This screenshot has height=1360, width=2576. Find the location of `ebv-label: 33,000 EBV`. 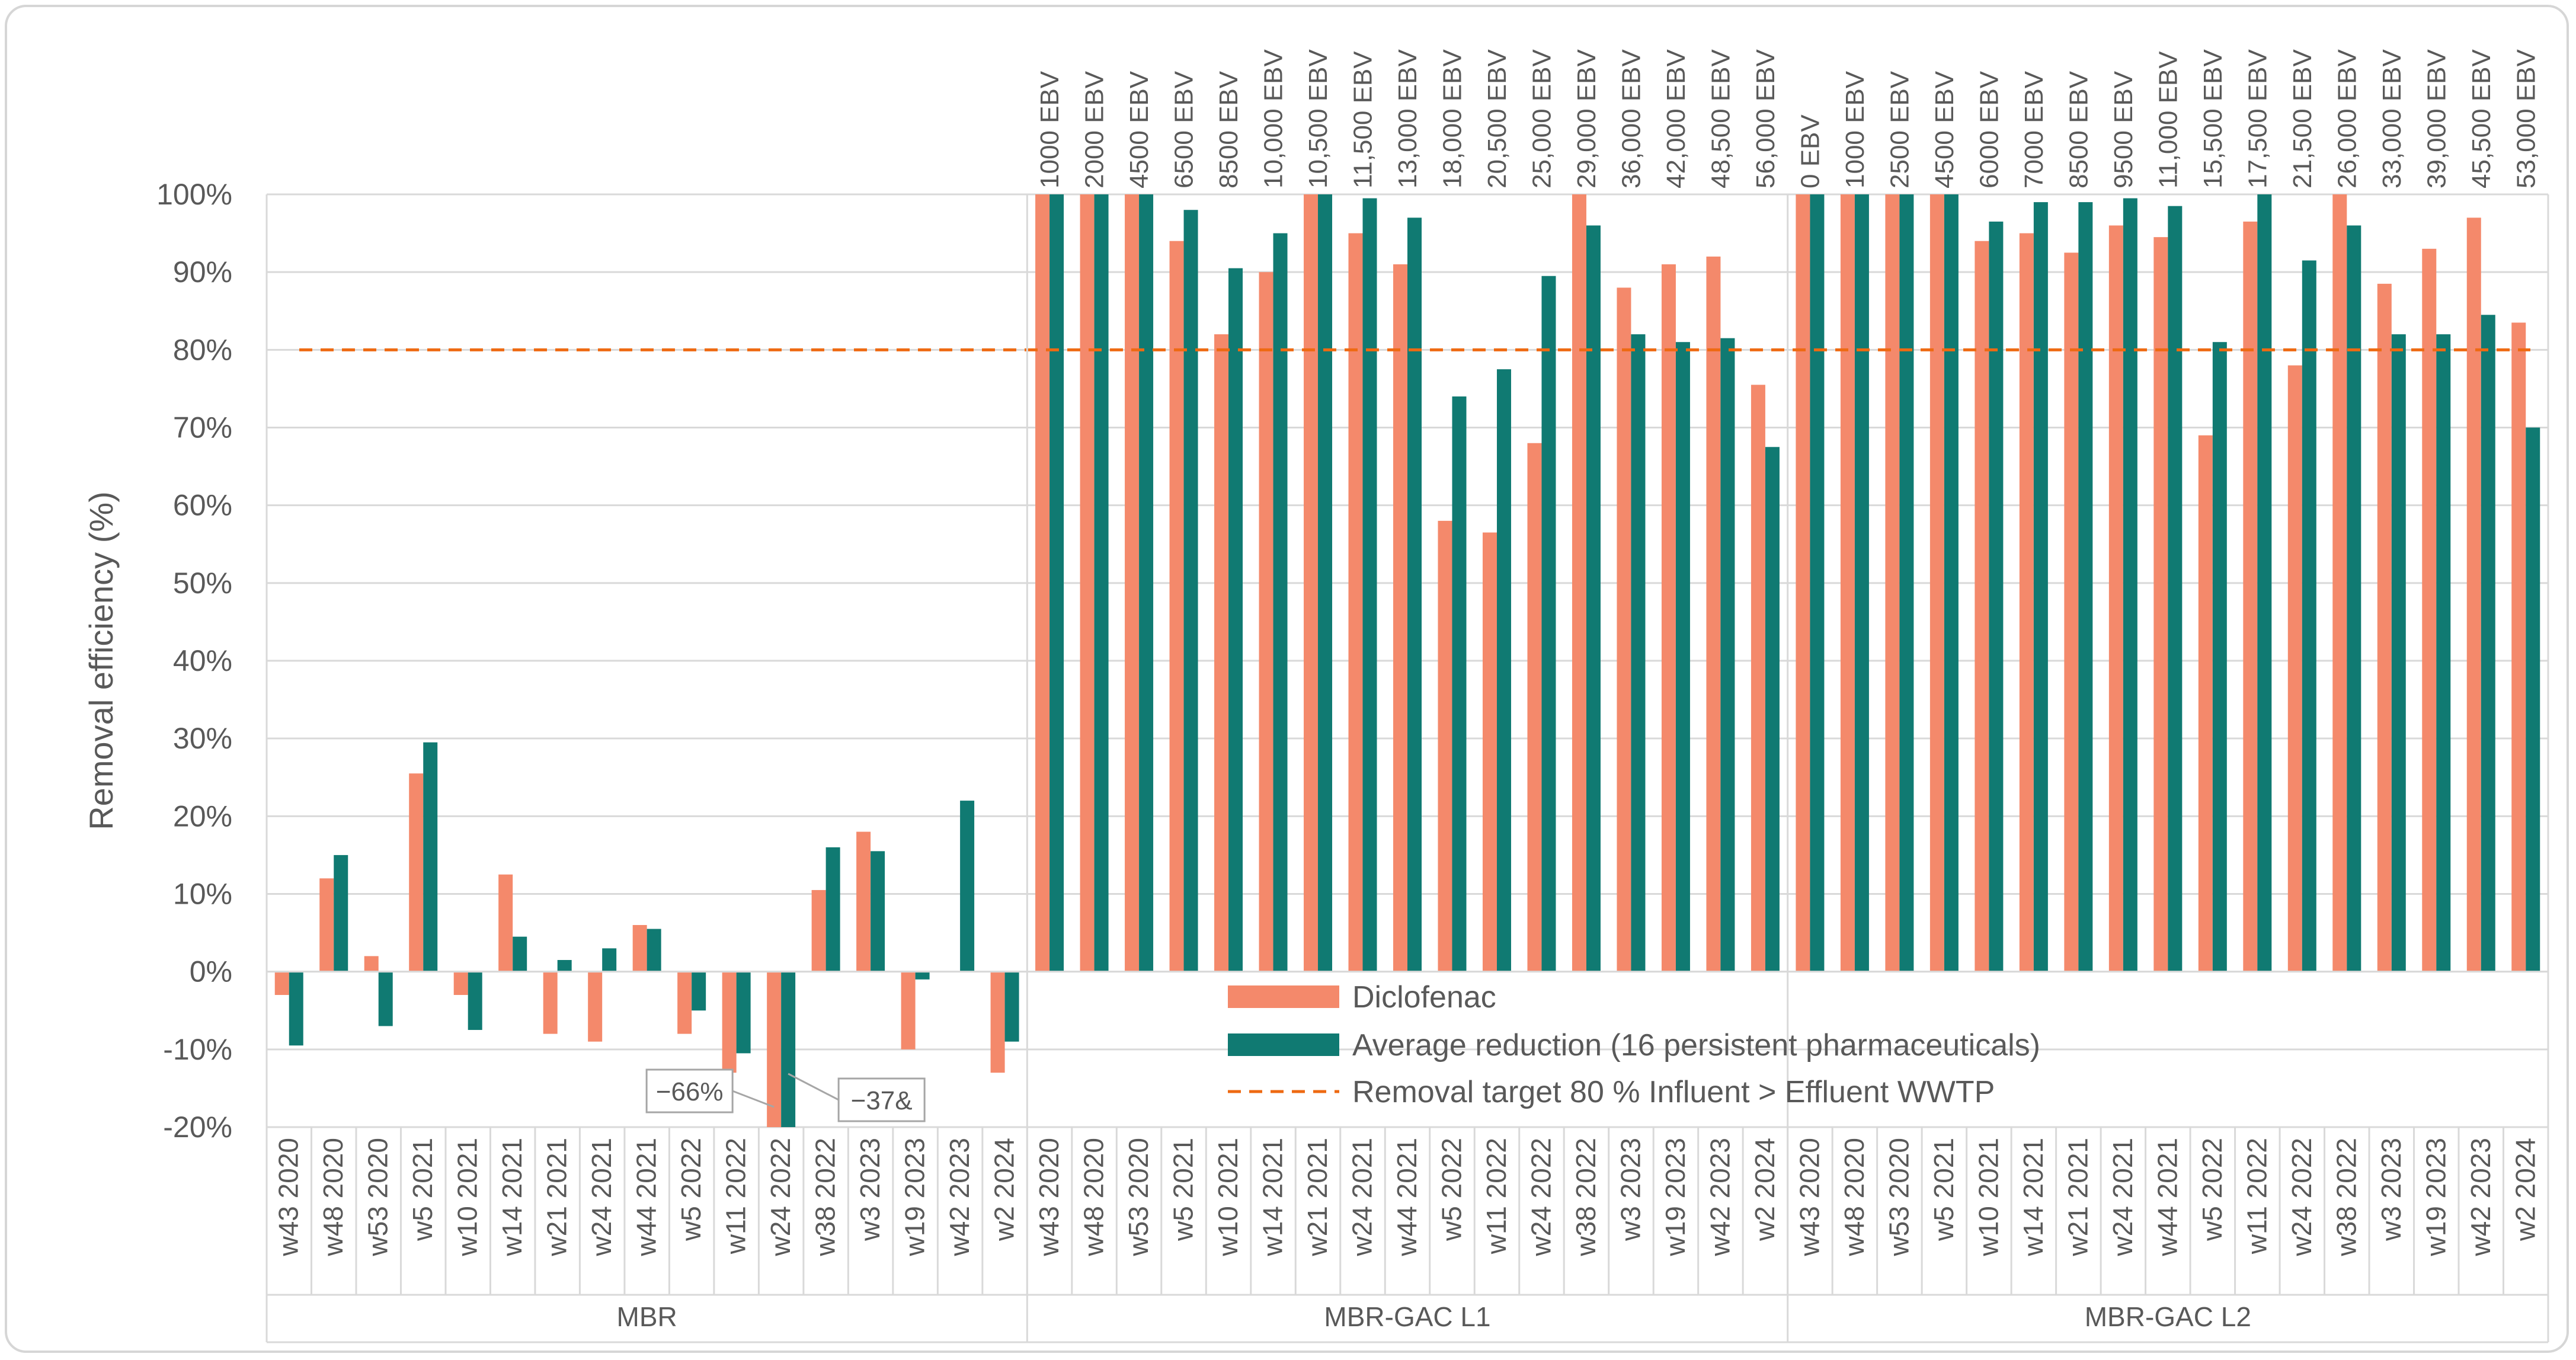

ebv-label: 33,000 EBV is located at coordinates (2392, 118).